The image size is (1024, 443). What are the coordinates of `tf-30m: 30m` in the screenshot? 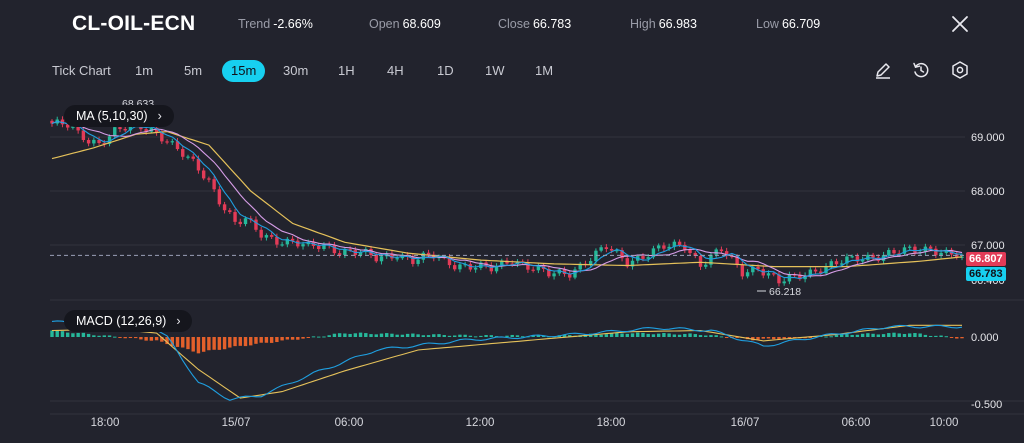 It's located at (296, 70).